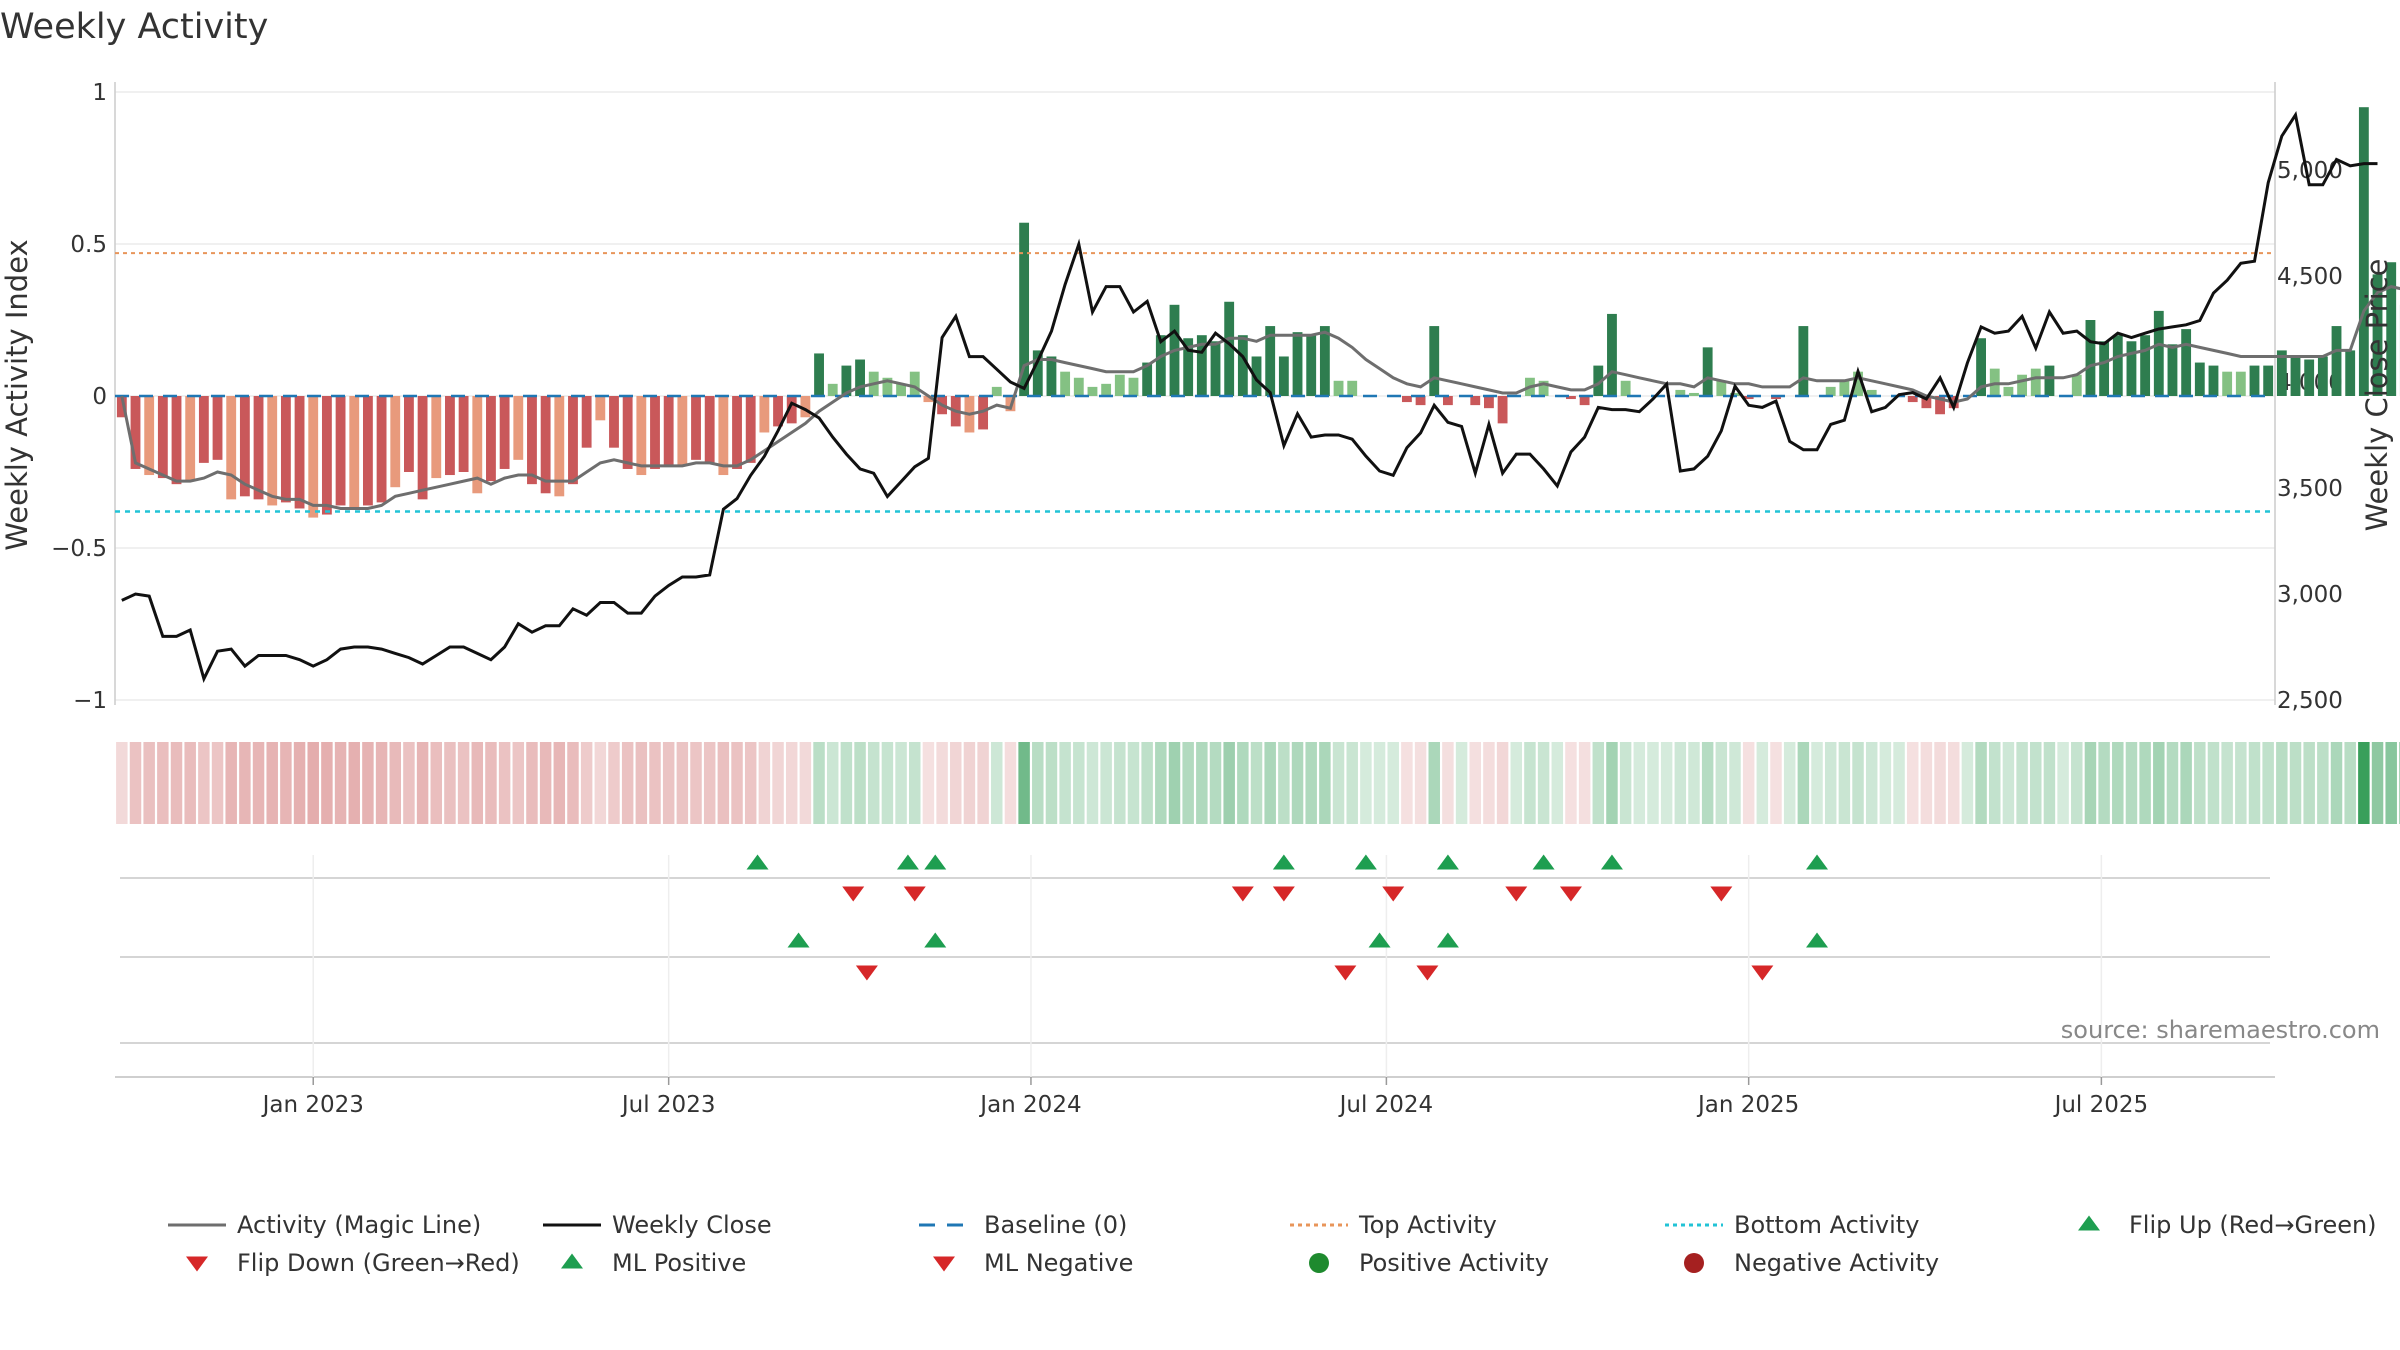 This screenshot has width=2400, height=1350. Describe the element at coordinates (2101, 1105) in the screenshot. I see `x-tick-label: Jul 2025` at that location.